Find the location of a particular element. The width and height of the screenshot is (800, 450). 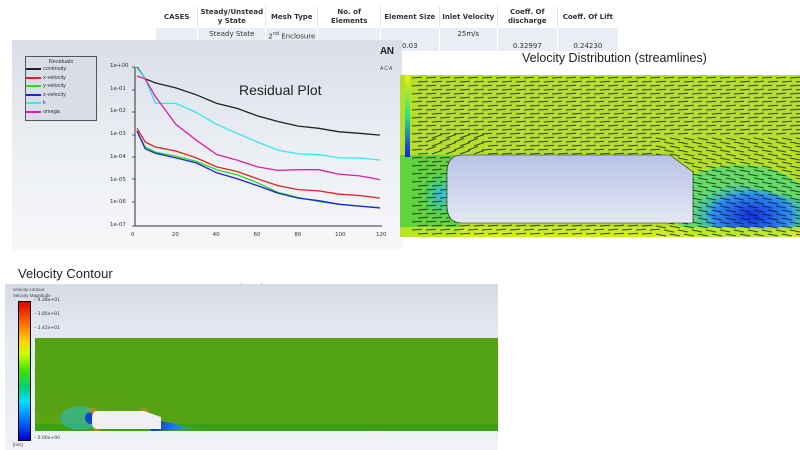

header-elements: No. of Elements is located at coordinates (349, 17).